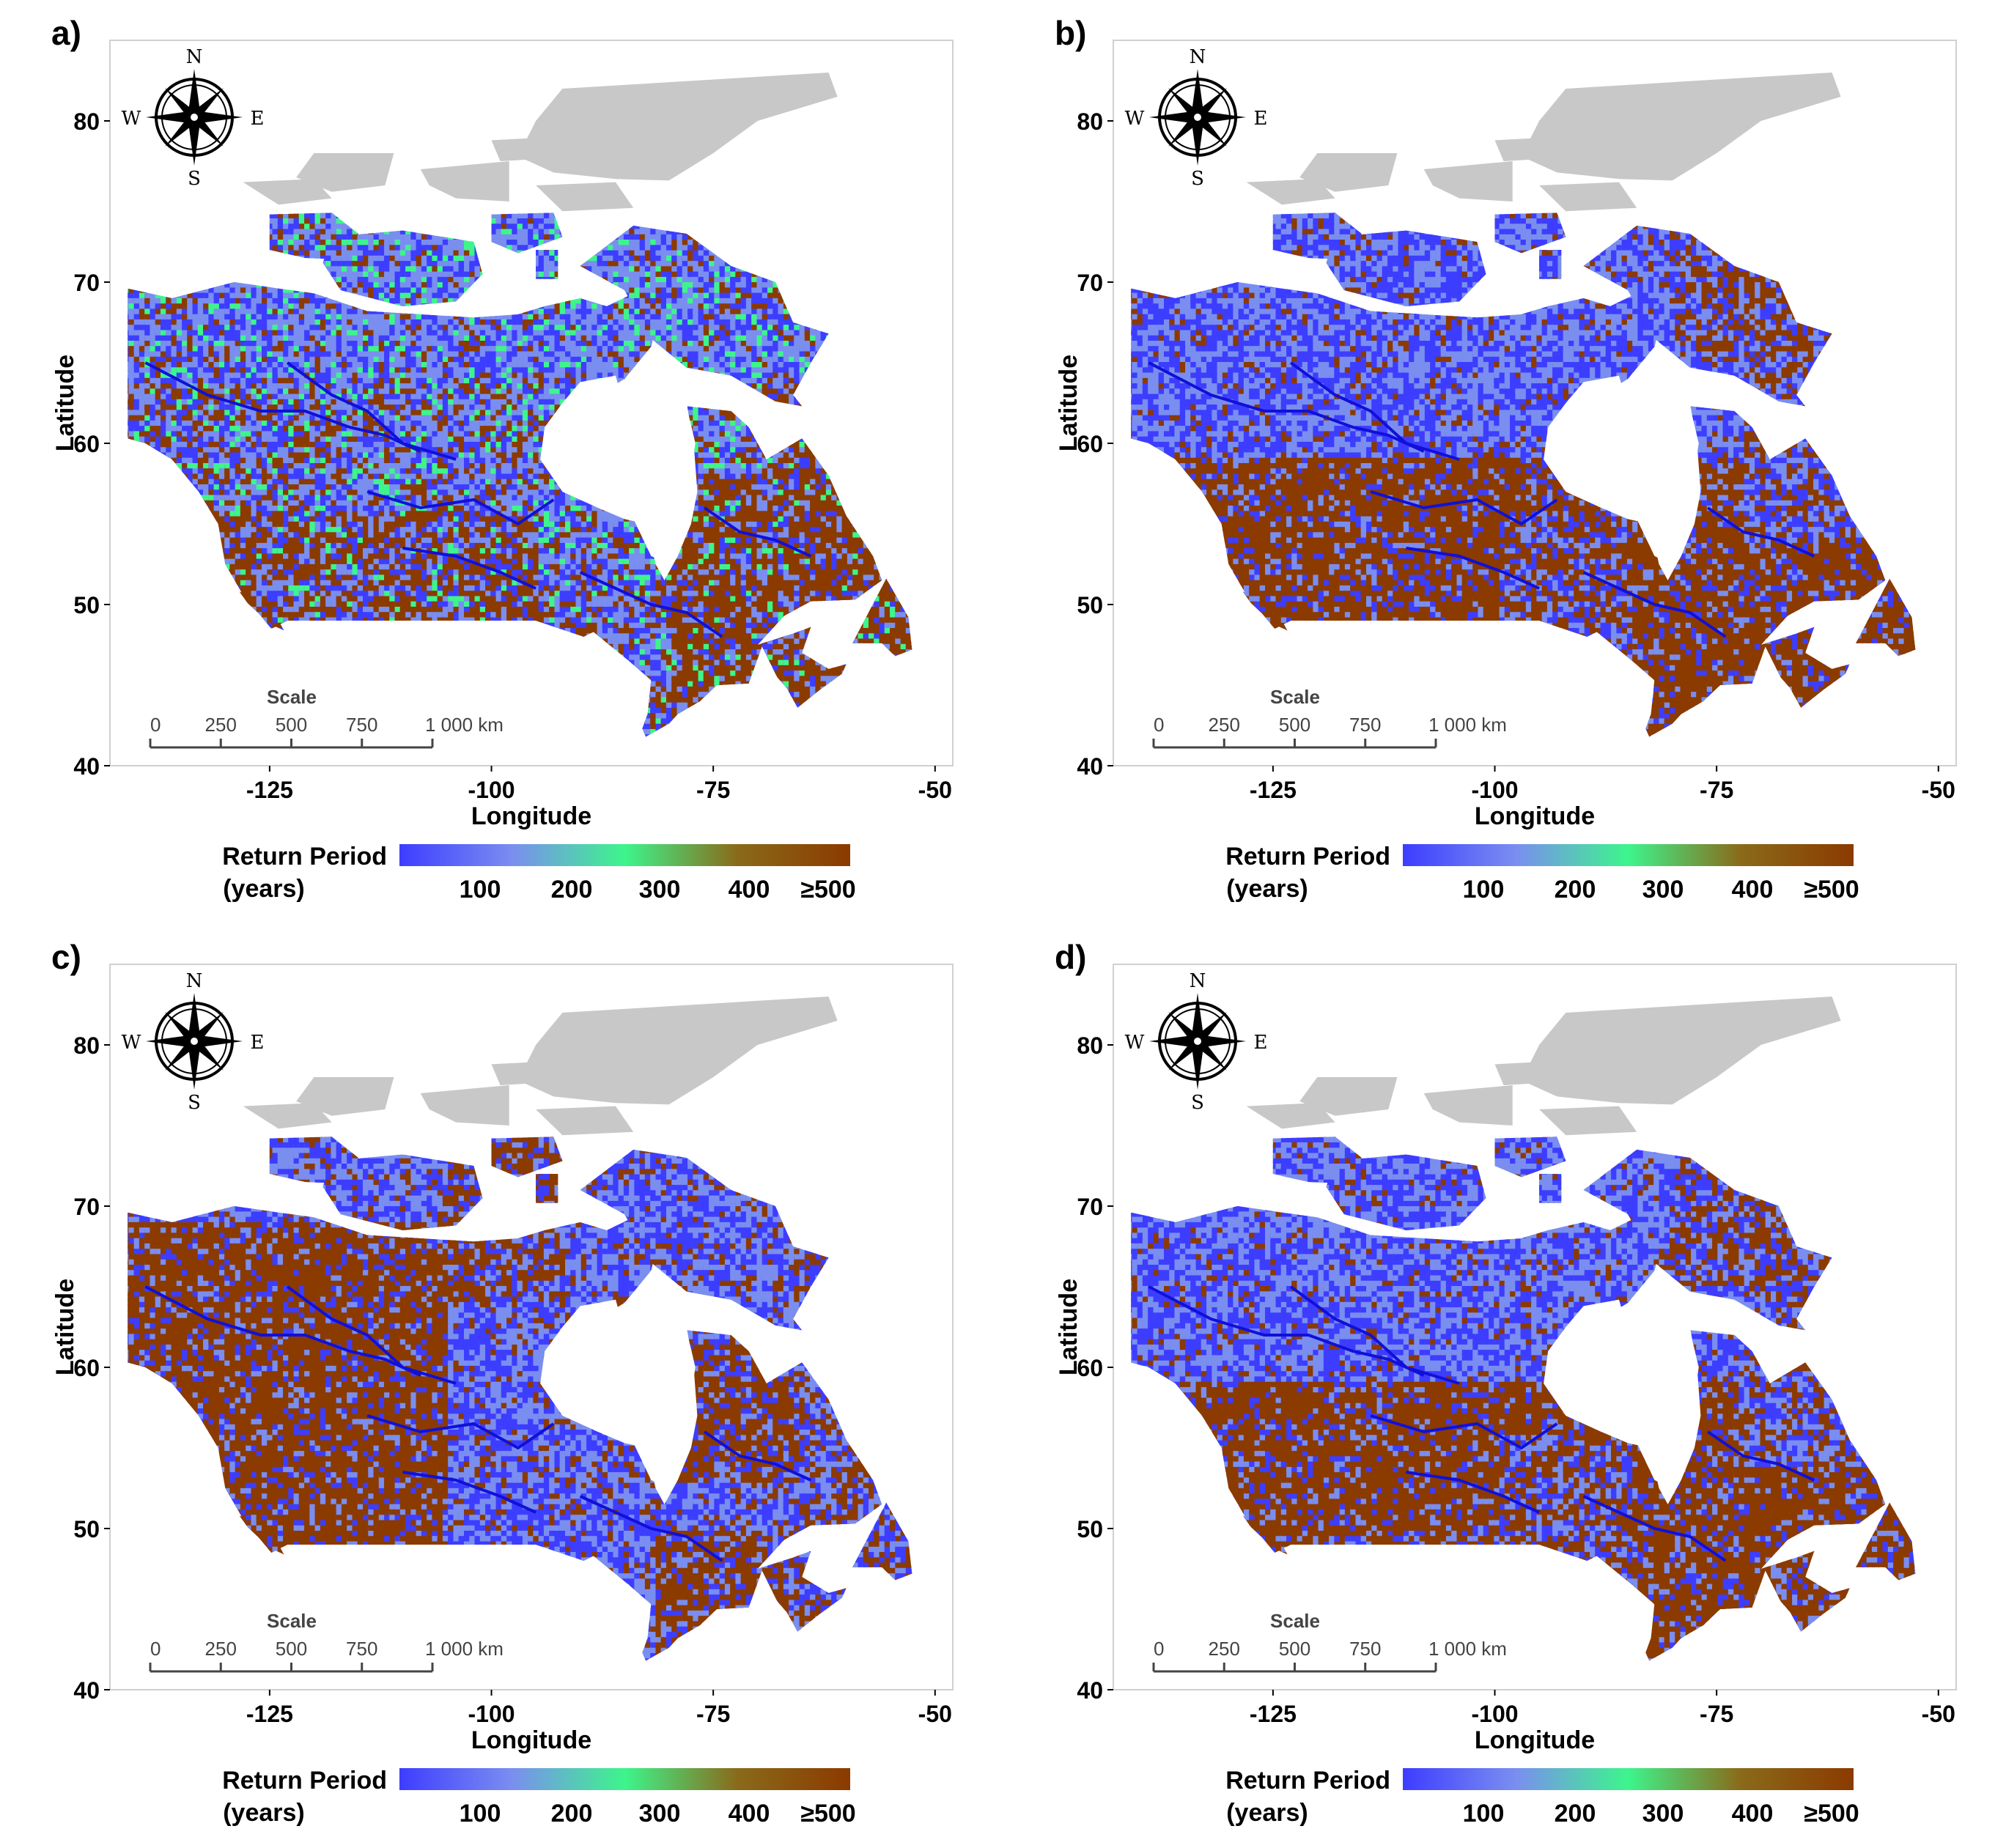 This screenshot has height=1848, width=2006. Describe the element at coordinates (539, 873) in the screenshot. I see `legend: Return Period(years) 100 200 300 400 ≥500` at that location.